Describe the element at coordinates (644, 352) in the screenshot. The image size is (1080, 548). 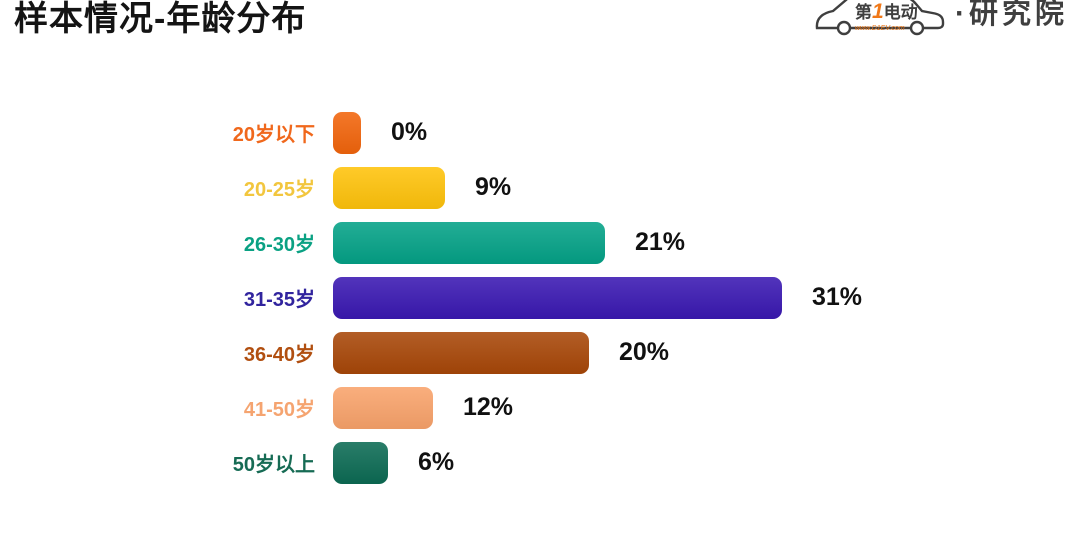
I see `value-label: 20%` at that location.